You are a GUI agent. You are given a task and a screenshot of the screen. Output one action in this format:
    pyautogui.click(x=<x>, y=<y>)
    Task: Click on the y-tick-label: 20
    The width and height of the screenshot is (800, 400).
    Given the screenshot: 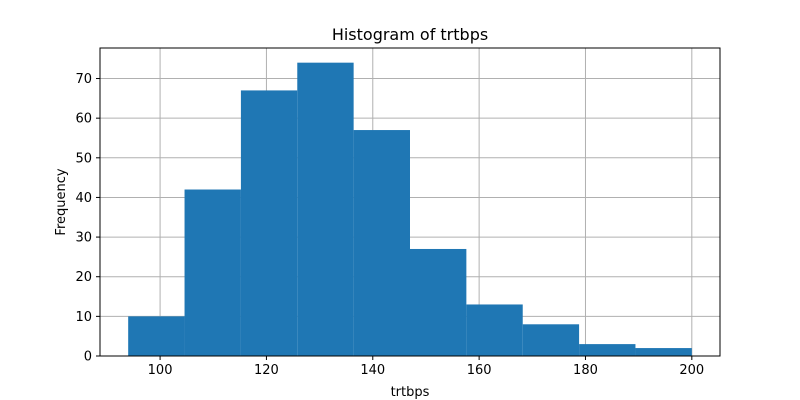 What is the action you would take?
    pyautogui.click(x=83, y=277)
    